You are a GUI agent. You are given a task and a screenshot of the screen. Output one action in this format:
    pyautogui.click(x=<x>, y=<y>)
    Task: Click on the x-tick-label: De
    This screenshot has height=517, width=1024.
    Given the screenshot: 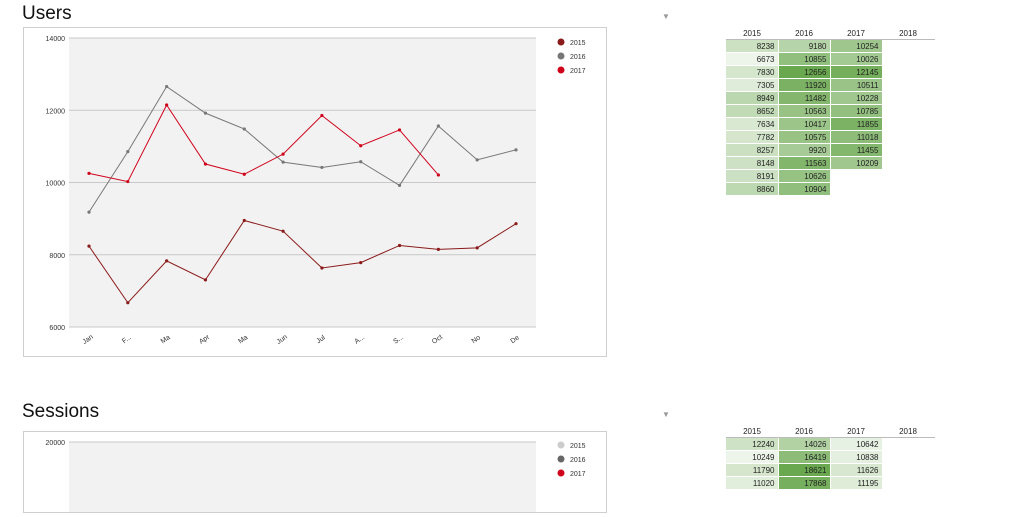 What is the action you would take?
    pyautogui.click(x=514, y=339)
    